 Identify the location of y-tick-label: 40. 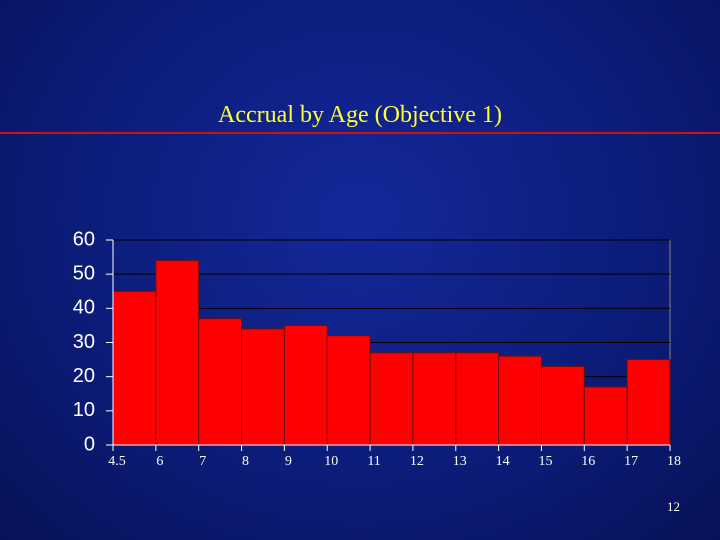
(84, 308).